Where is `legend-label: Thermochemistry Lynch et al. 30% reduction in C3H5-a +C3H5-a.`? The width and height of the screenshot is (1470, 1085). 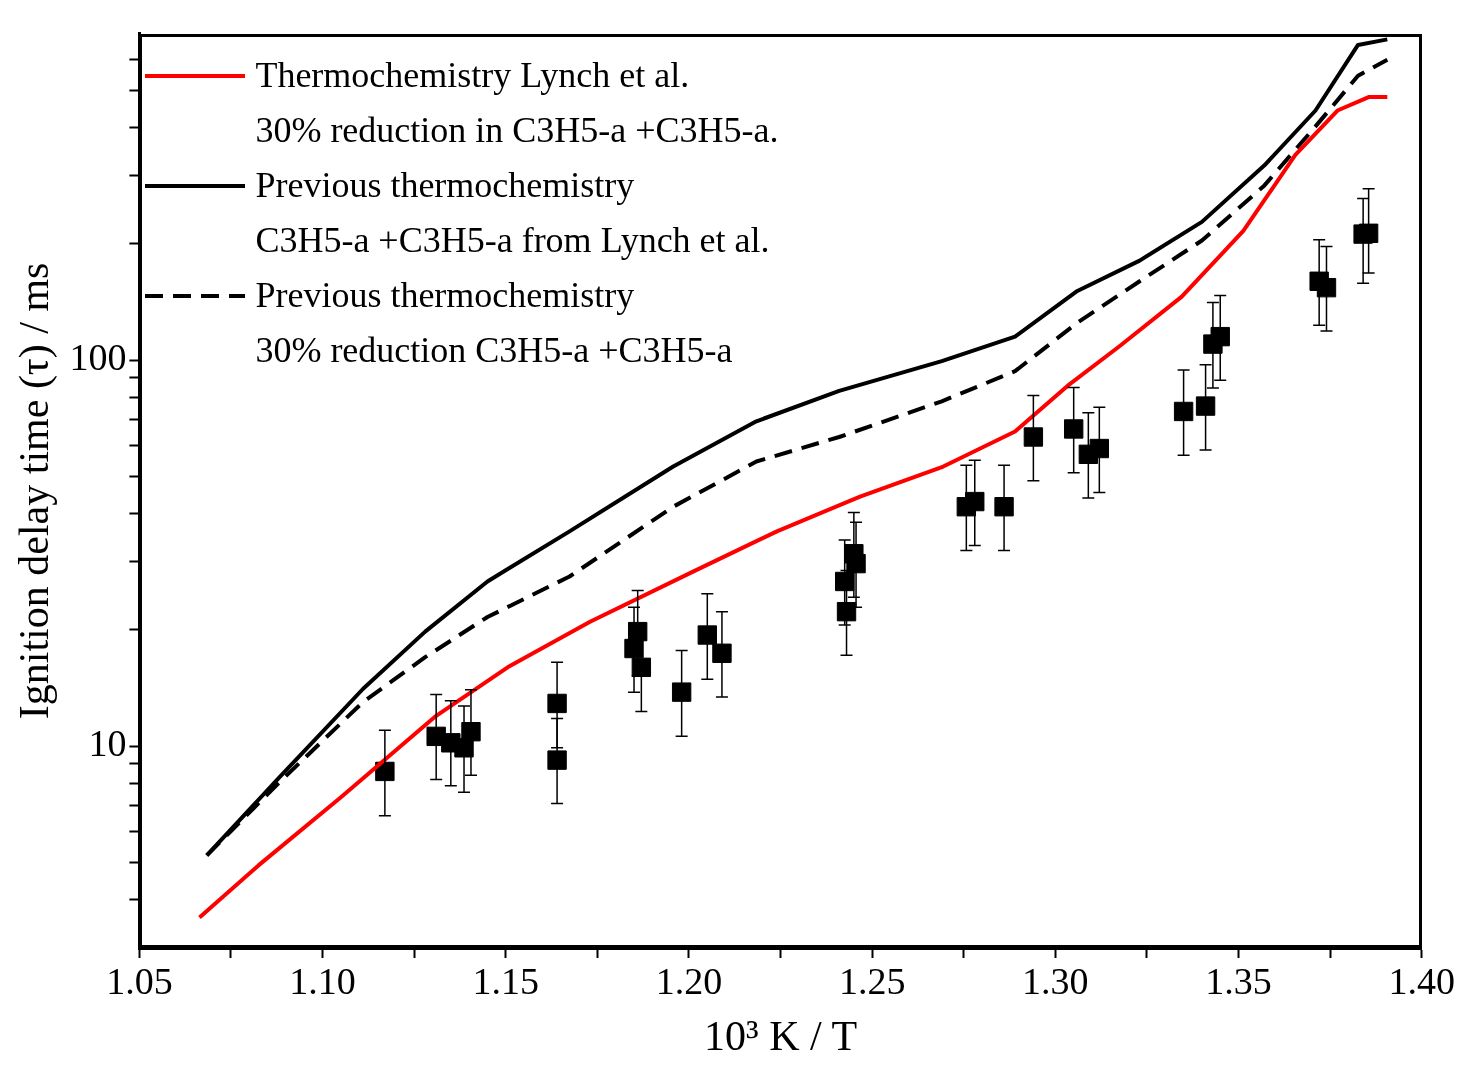
legend-label: Thermochemistry Lynch et al. 30% reduction in C3H5-a +C3H5-a. is located at coordinates (517, 102).